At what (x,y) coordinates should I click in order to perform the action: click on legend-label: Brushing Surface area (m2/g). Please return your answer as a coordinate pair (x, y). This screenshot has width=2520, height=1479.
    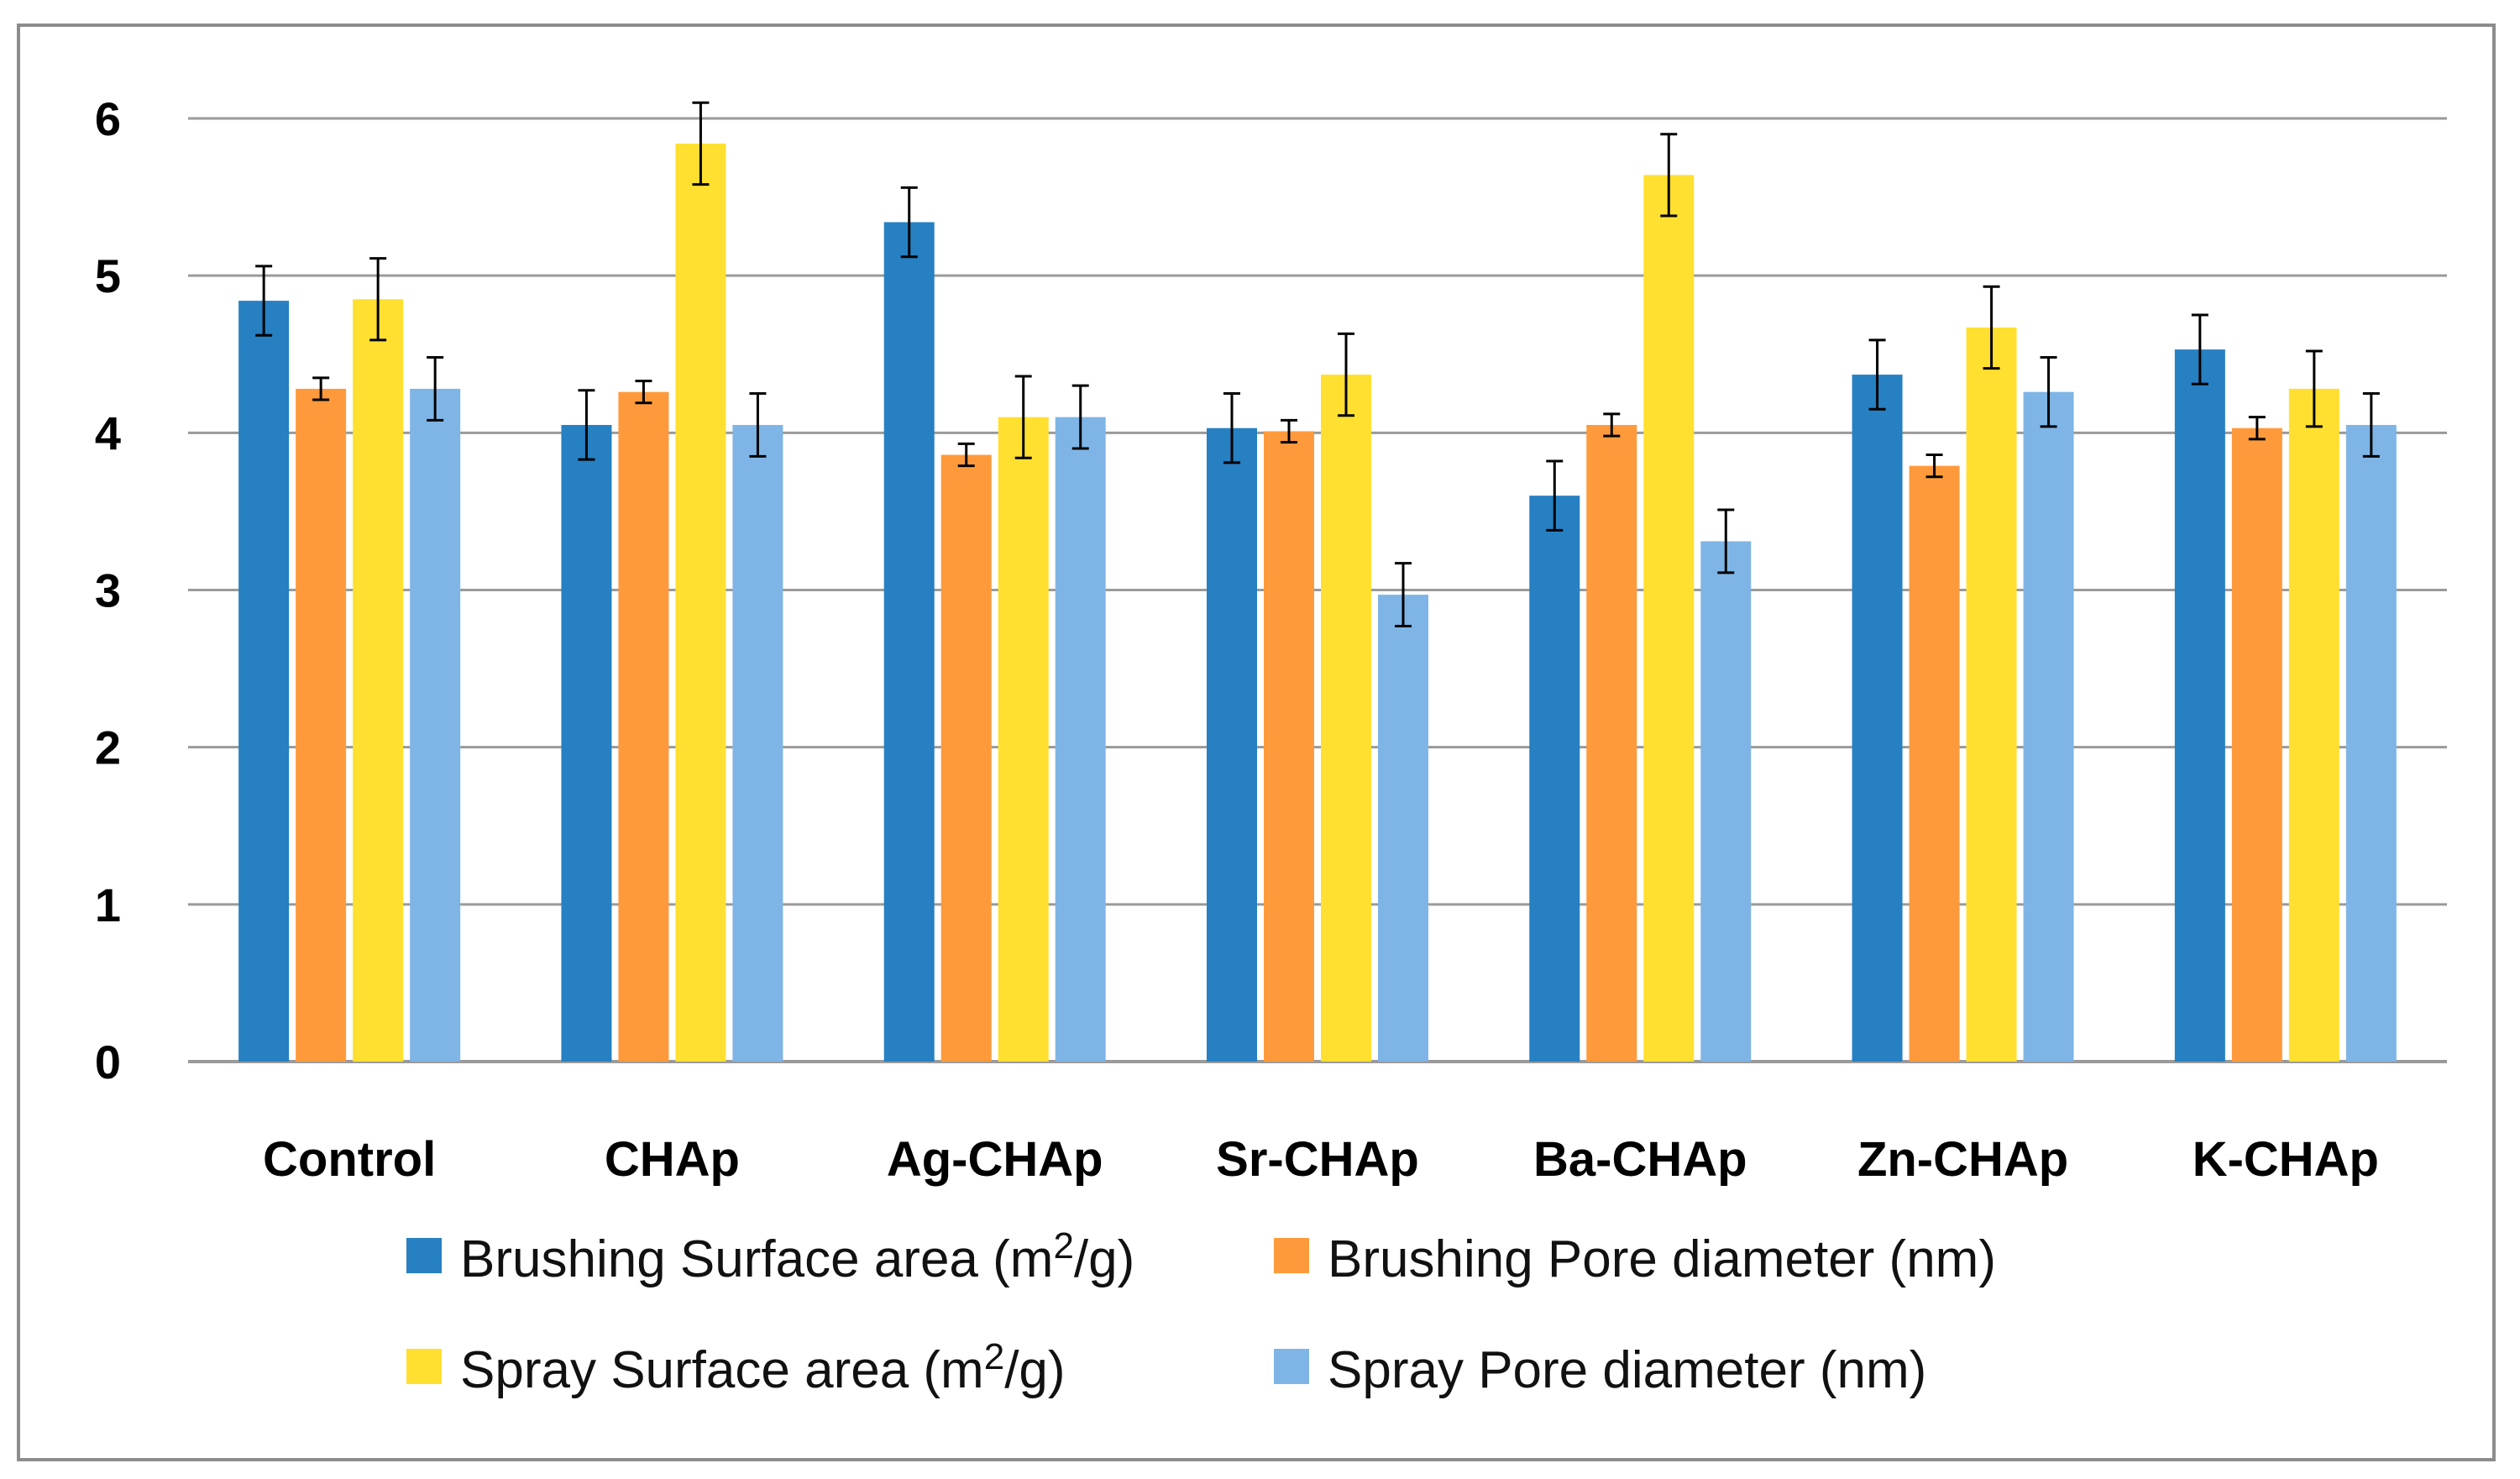
    Looking at the image, I should click on (797, 1256).